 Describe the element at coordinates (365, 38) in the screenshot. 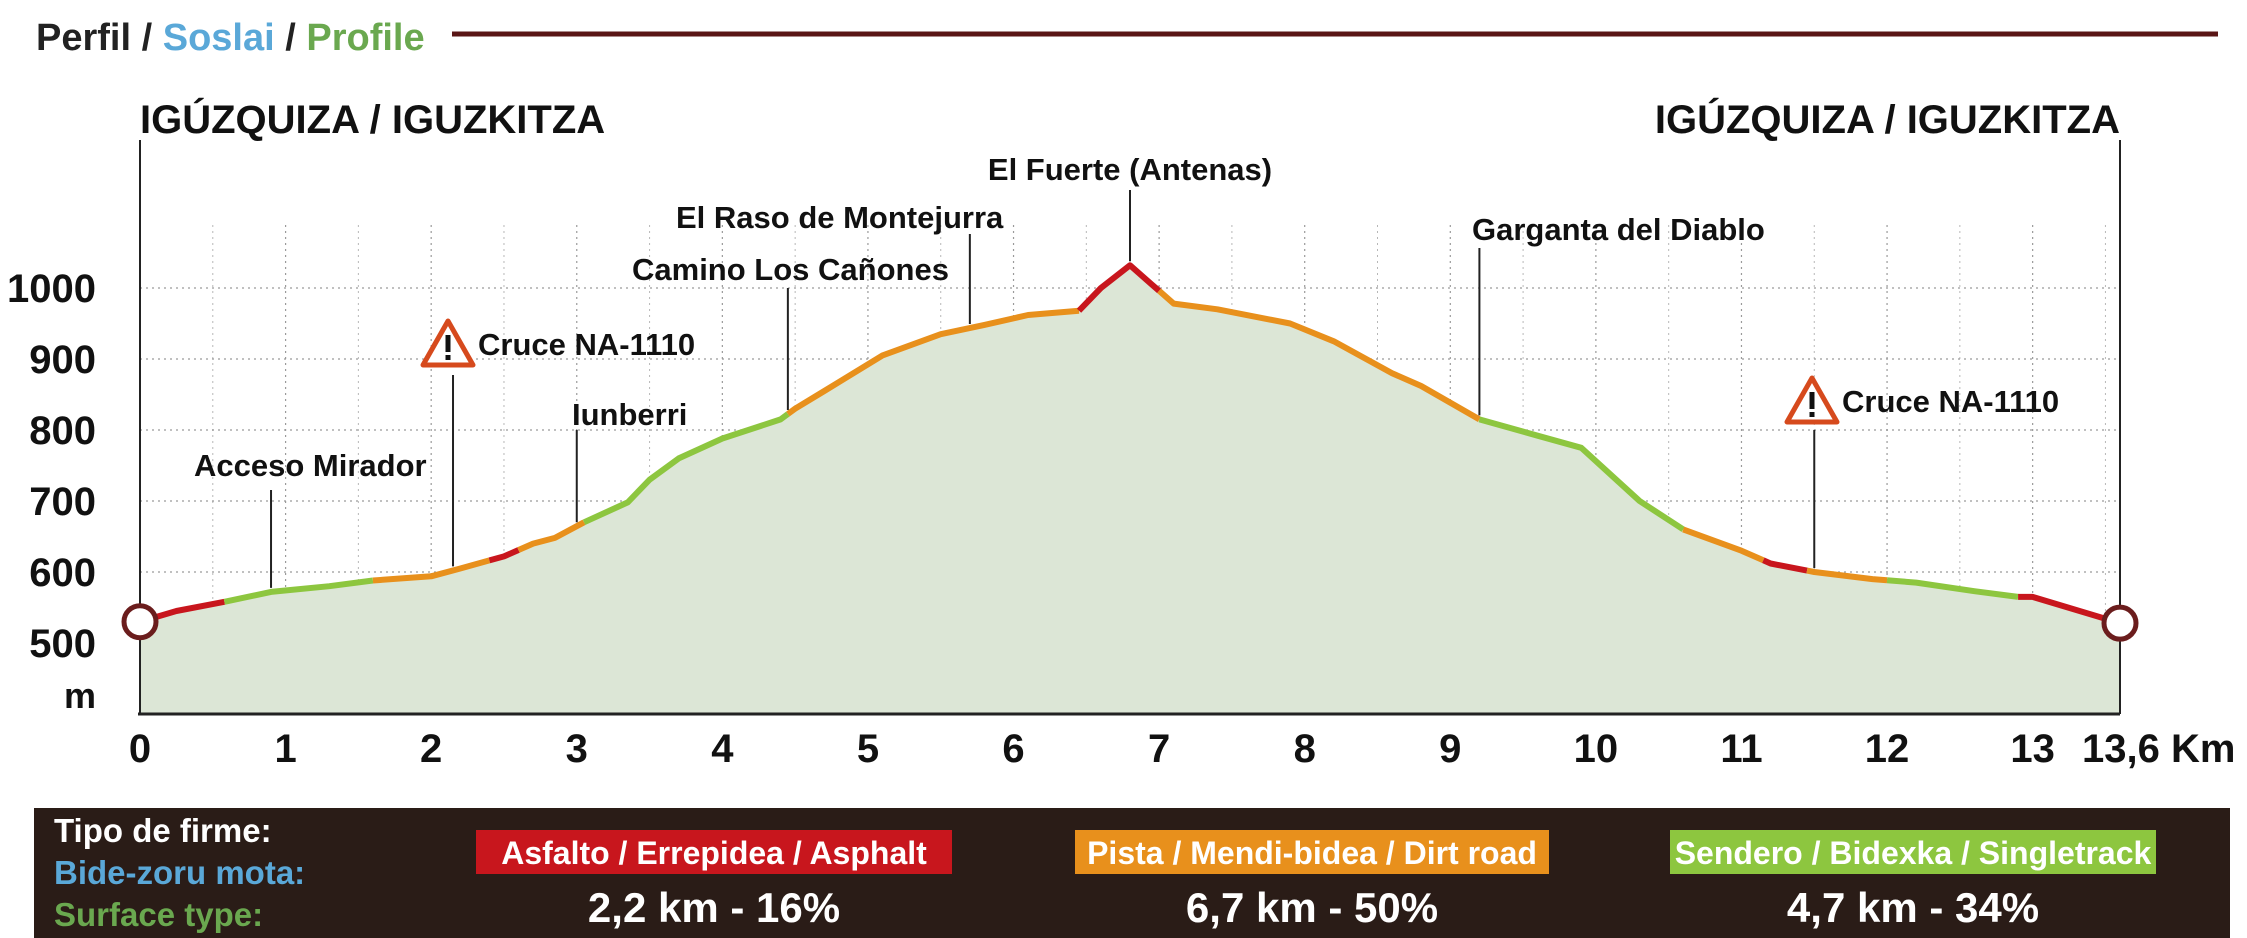

I see `header-title-profile: Profile` at that location.